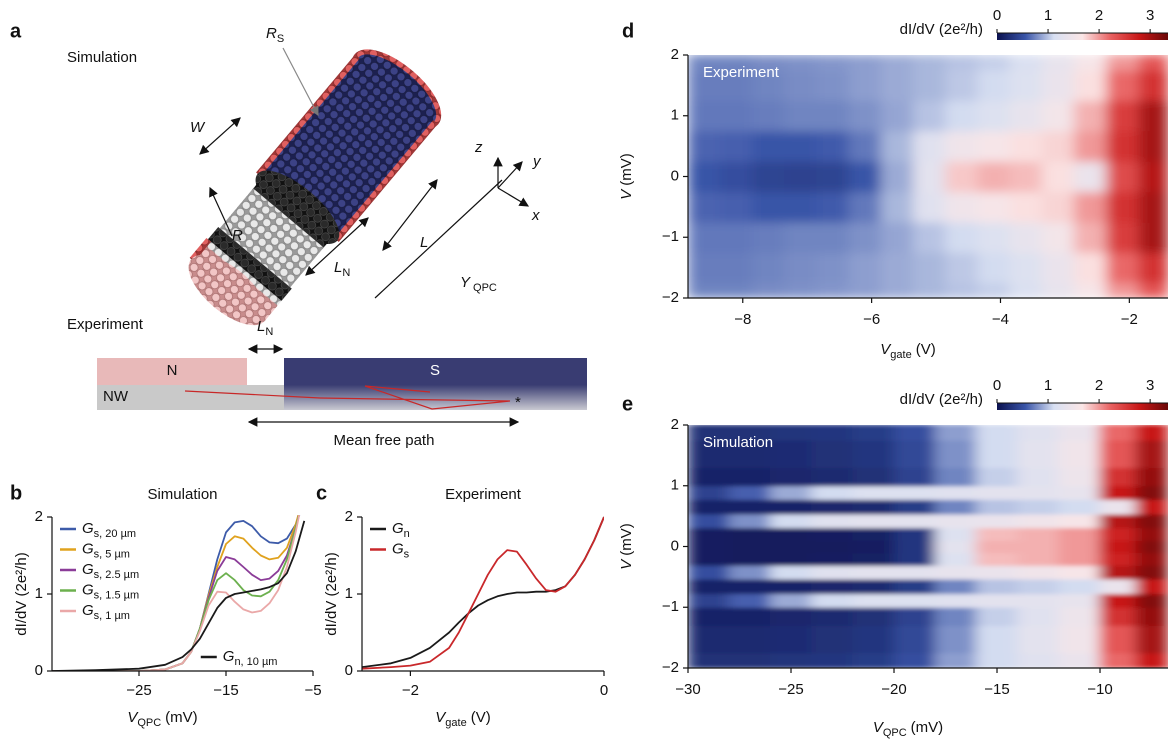 The image size is (1171, 739). I want to click on x-tick-label: −6, so click(871, 319).